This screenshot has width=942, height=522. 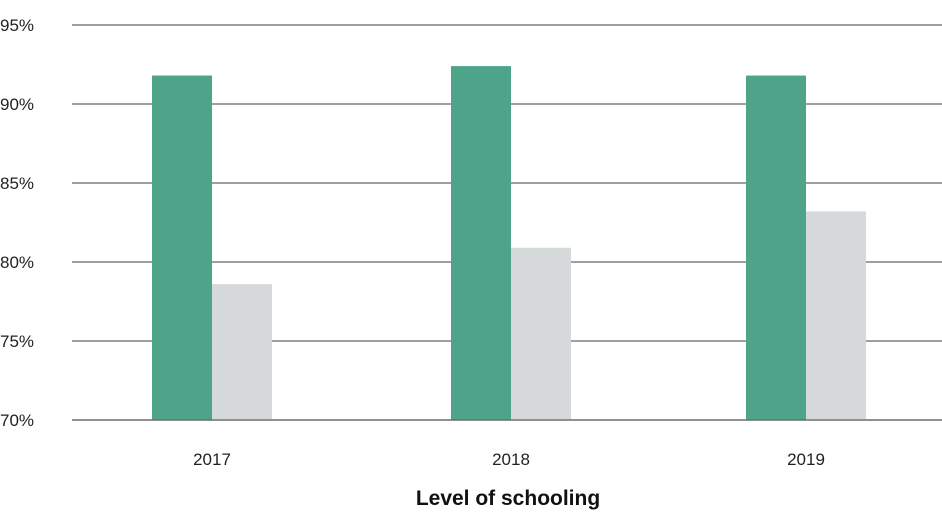 What do you see at coordinates (17, 420) in the screenshot?
I see `y-tick-label: 70%` at bounding box center [17, 420].